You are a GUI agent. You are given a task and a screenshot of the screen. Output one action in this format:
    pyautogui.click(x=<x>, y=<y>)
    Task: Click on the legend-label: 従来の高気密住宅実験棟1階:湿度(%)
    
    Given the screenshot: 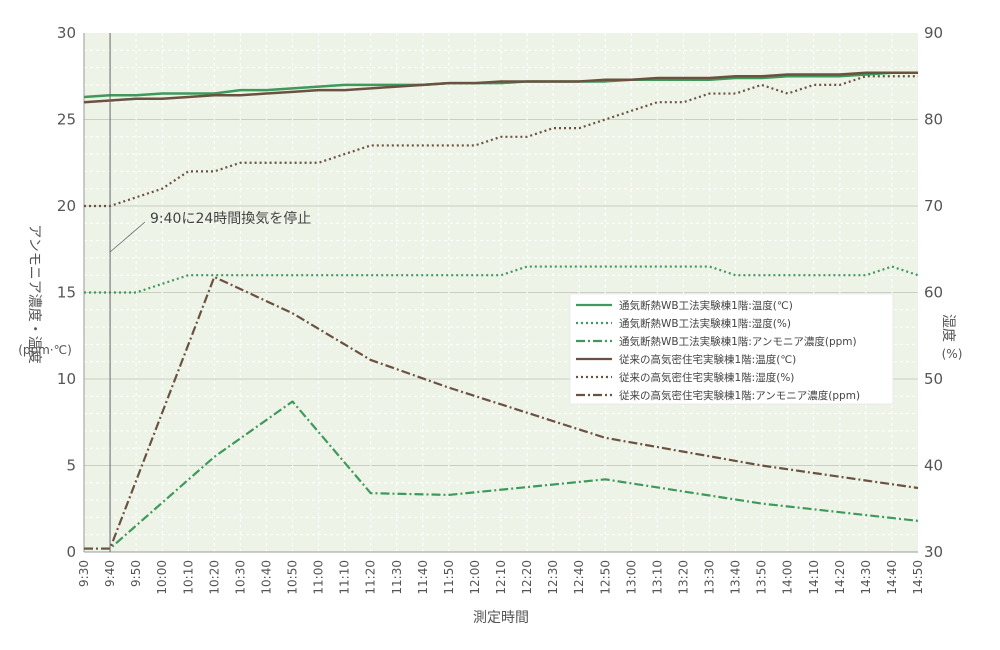 What is the action you would take?
    pyautogui.click(x=706, y=377)
    